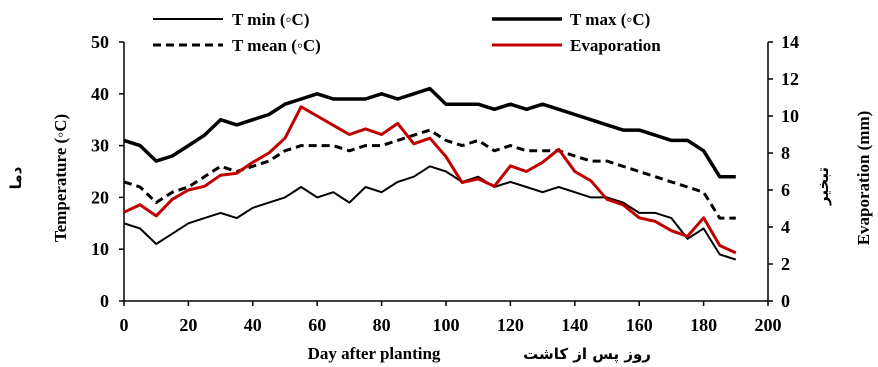 The height and width of the screenshot is (367, 878). Describe the element at coordinates (790, 42) in the screenshot. I see `y2-tick-label: 14` at that location.